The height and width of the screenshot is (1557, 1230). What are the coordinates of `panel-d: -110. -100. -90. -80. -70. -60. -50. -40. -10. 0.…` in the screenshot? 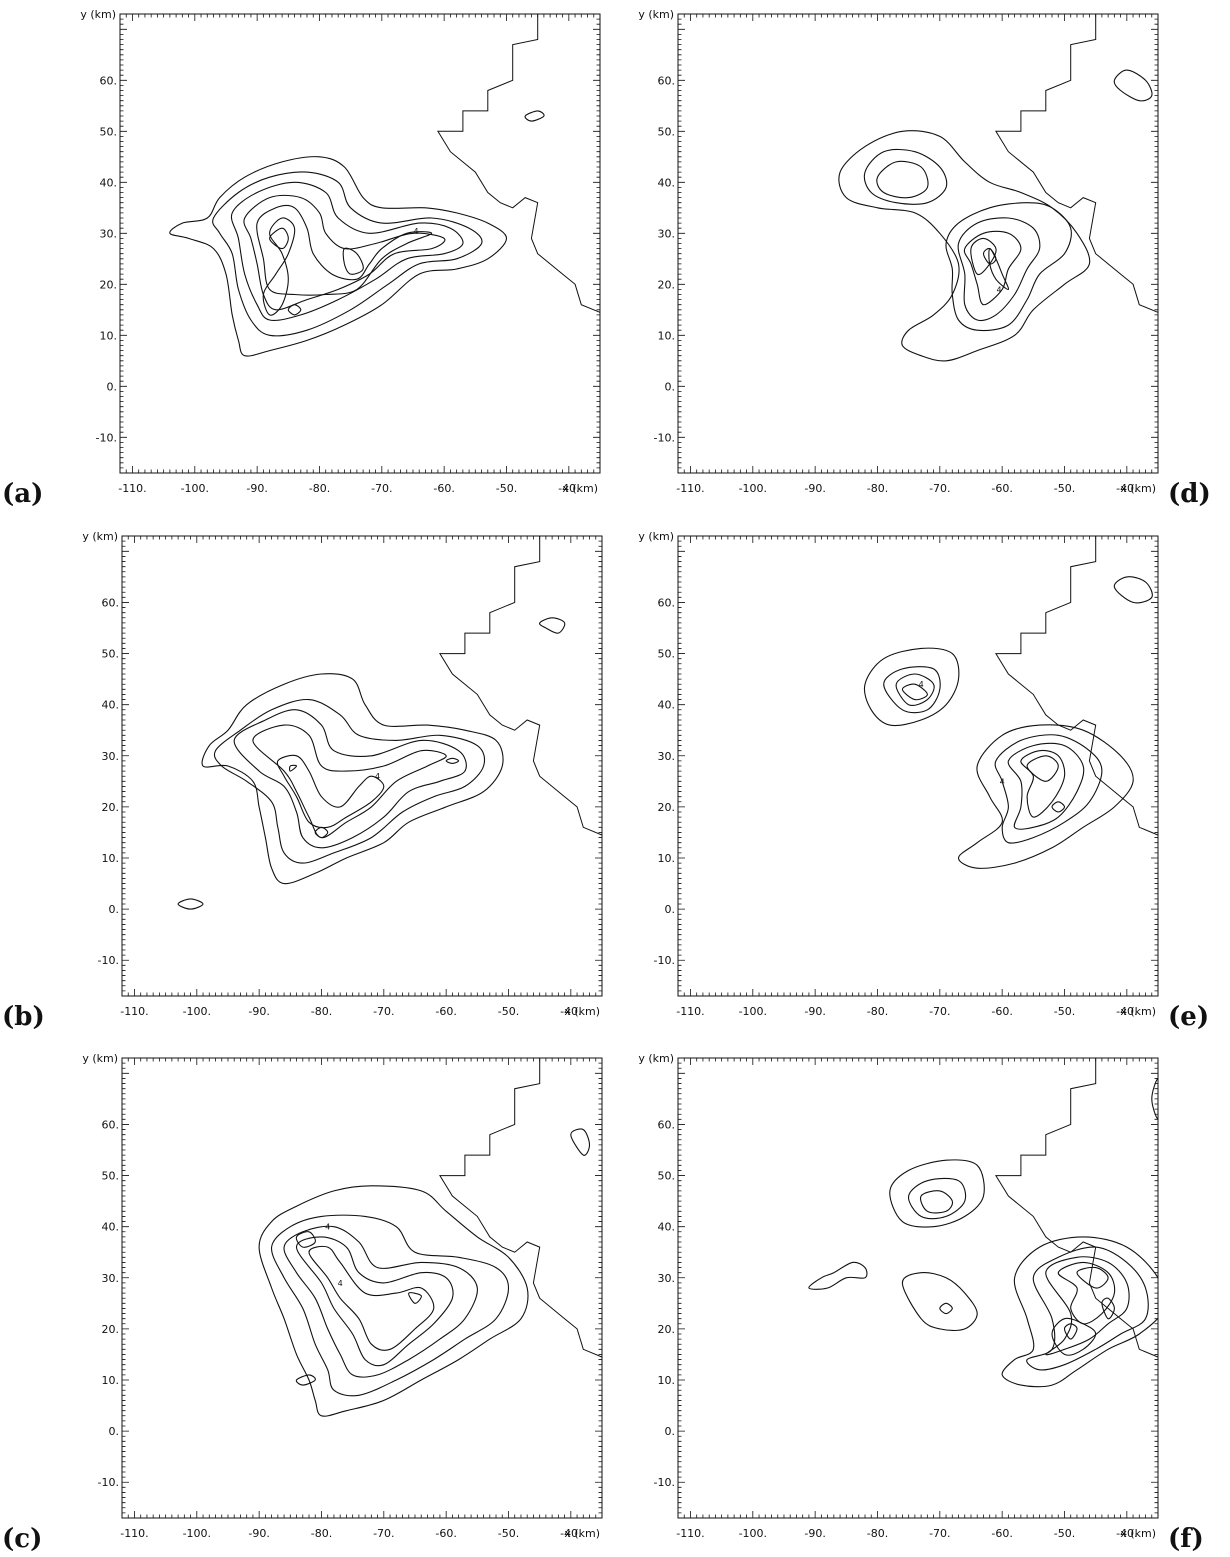 It's located at (924, 258).